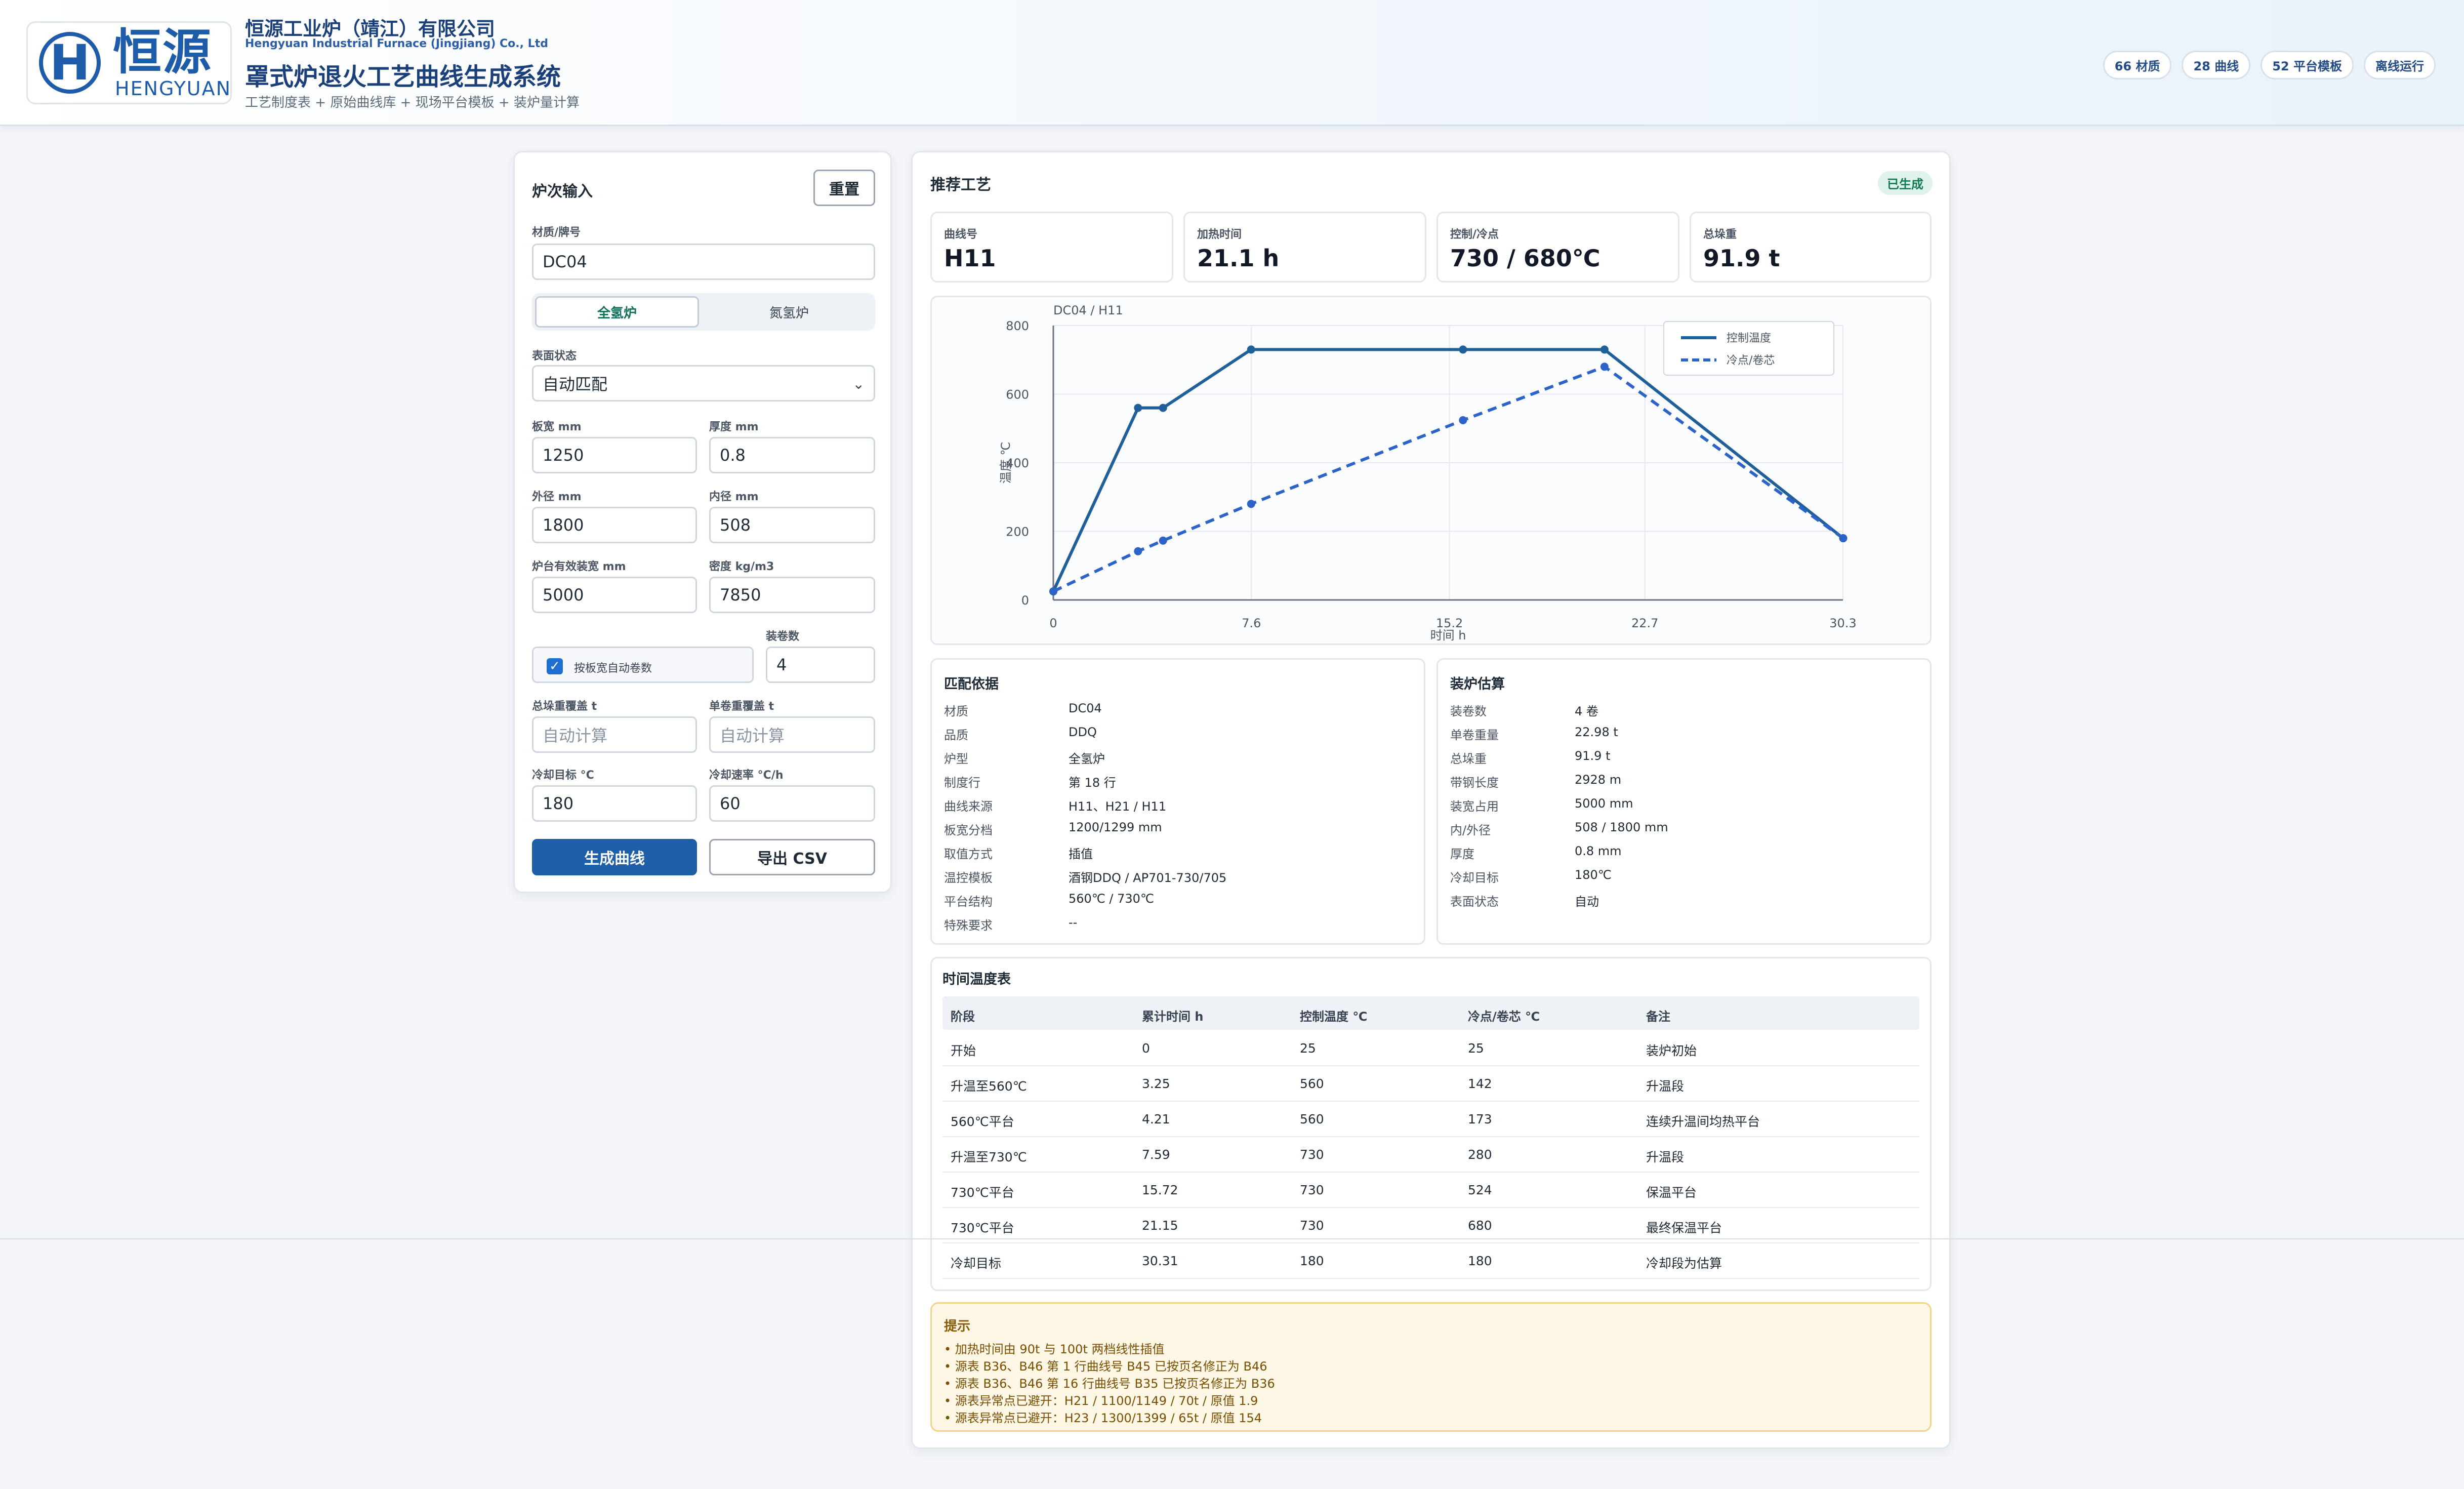 This screenshot has height=1489, width=2464. Describe the element at coordinates (704, 383) in the screenshot. I see `surface-select: 自动匹配 ⌄` at that location.